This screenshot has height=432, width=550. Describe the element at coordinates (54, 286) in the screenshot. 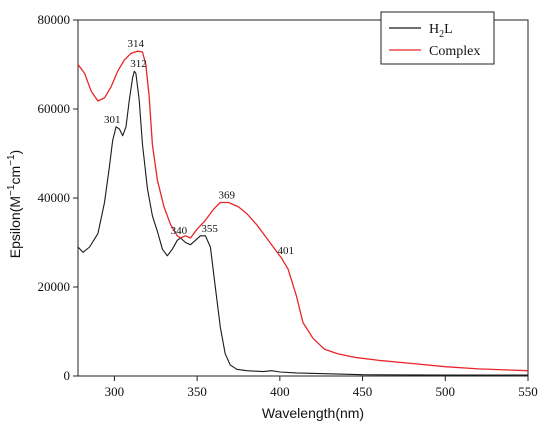

I see `y-tick-label: 20000` at that location.